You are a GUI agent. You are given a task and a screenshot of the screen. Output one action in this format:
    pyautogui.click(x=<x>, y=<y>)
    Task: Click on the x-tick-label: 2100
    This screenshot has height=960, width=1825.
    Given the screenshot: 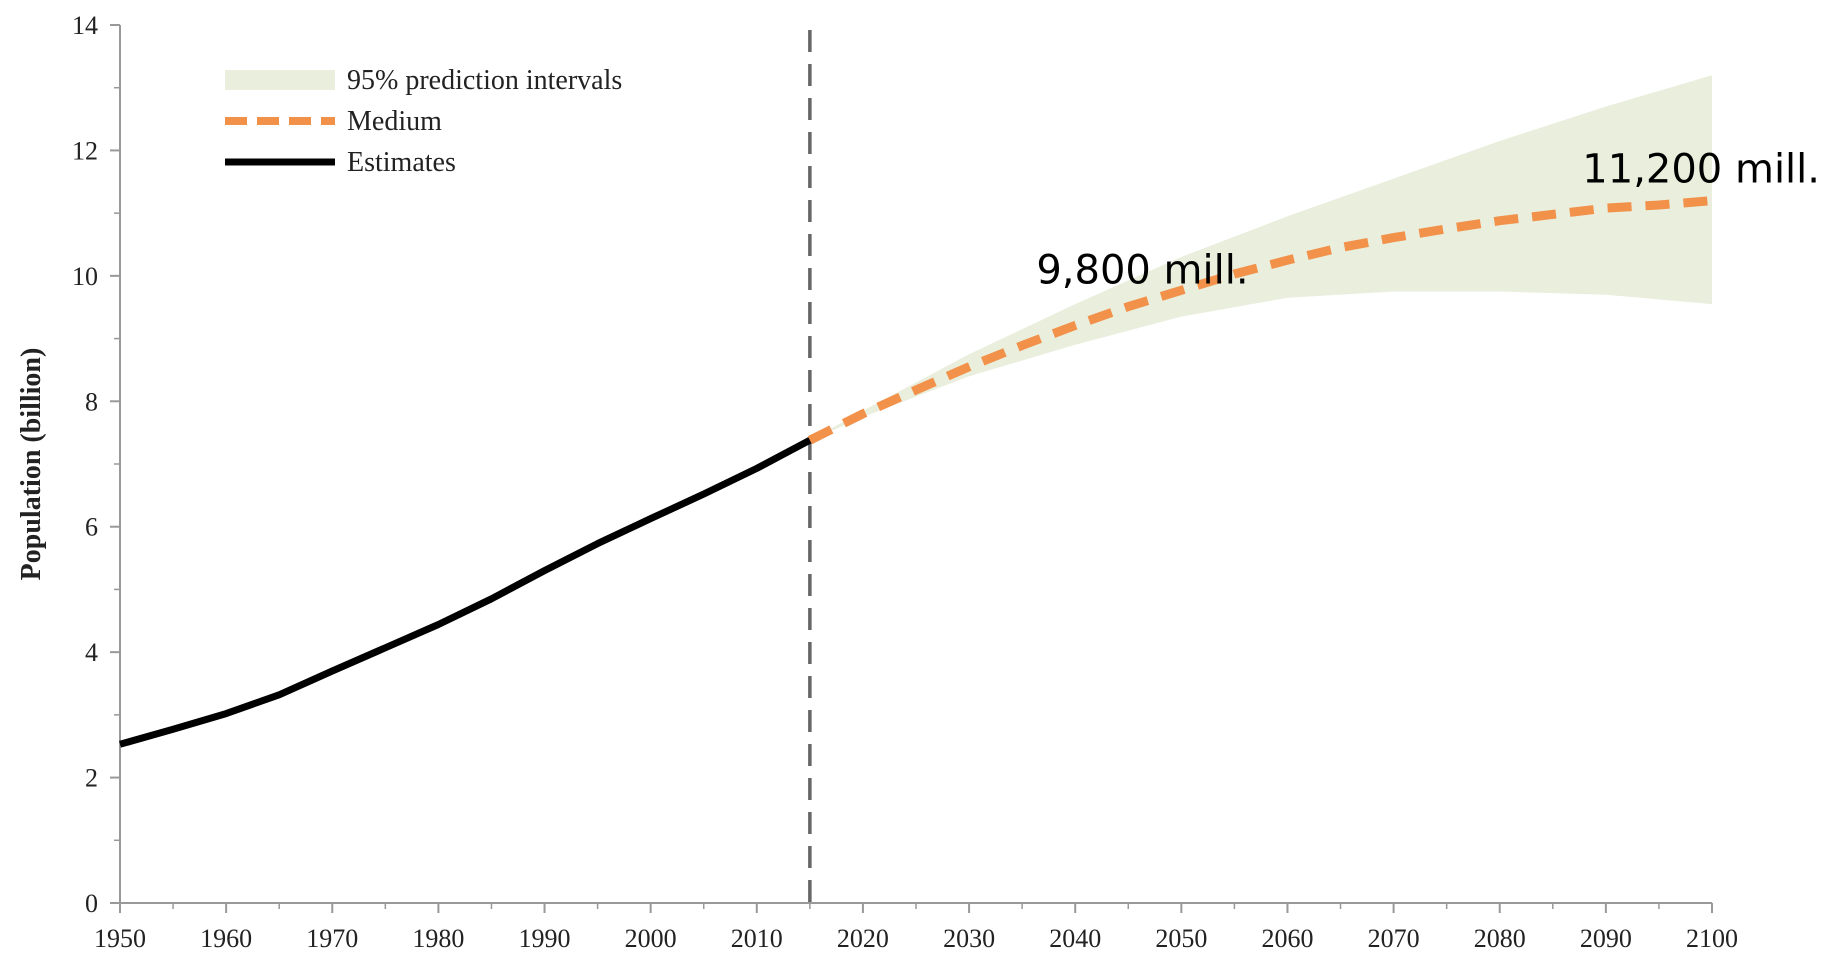 What is the action you would take?
    pyautogui.click(x=1712, y=938)
    